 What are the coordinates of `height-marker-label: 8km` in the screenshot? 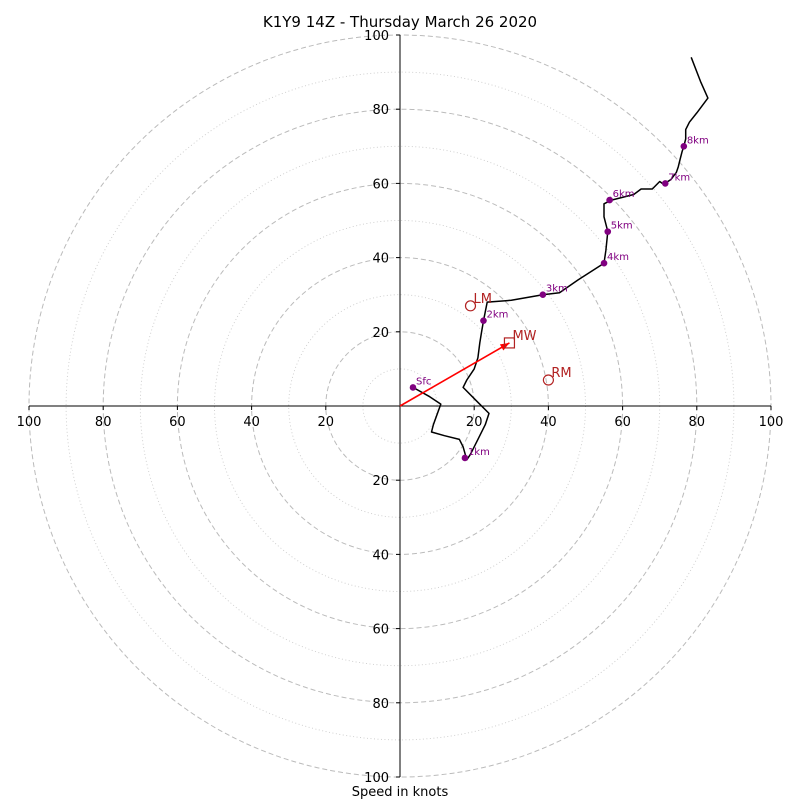 It's located at (698, 140).